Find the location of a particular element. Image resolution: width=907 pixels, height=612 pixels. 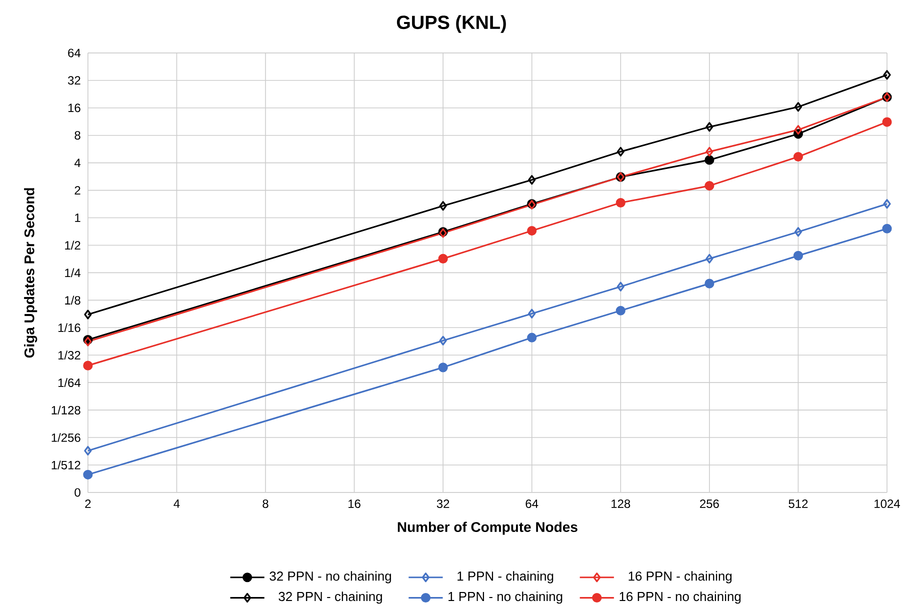

legend-label: 32 PPN - chaining is located at coordinates (330, 598).